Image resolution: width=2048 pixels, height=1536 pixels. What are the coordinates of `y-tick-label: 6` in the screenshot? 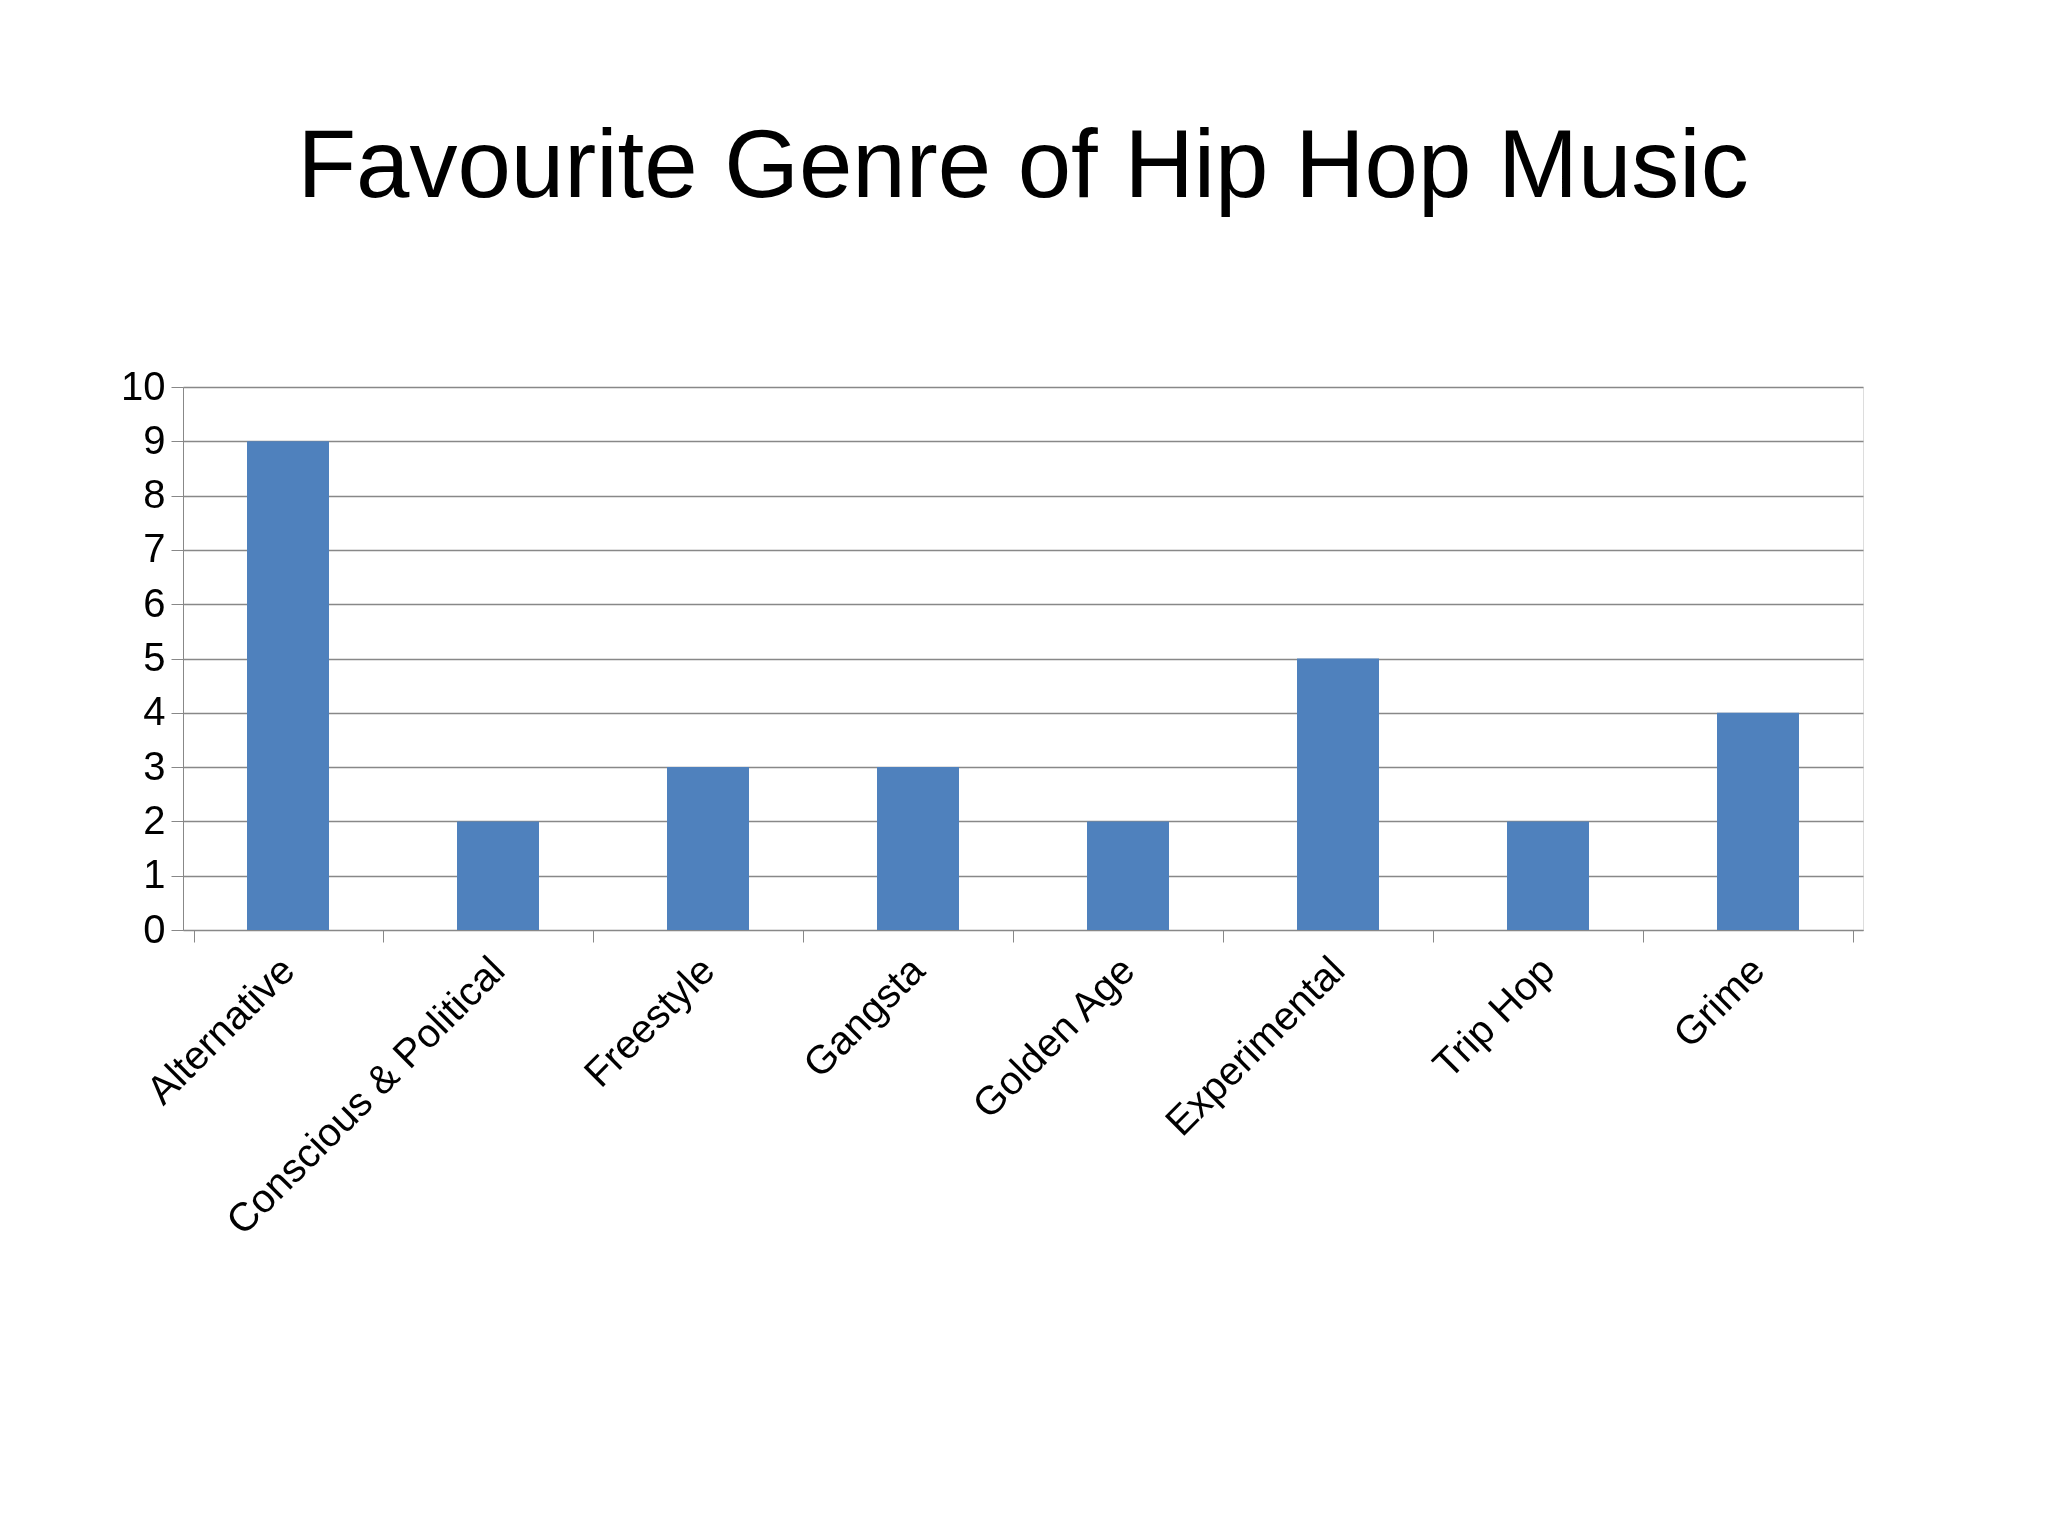 It's located at (154, 602).